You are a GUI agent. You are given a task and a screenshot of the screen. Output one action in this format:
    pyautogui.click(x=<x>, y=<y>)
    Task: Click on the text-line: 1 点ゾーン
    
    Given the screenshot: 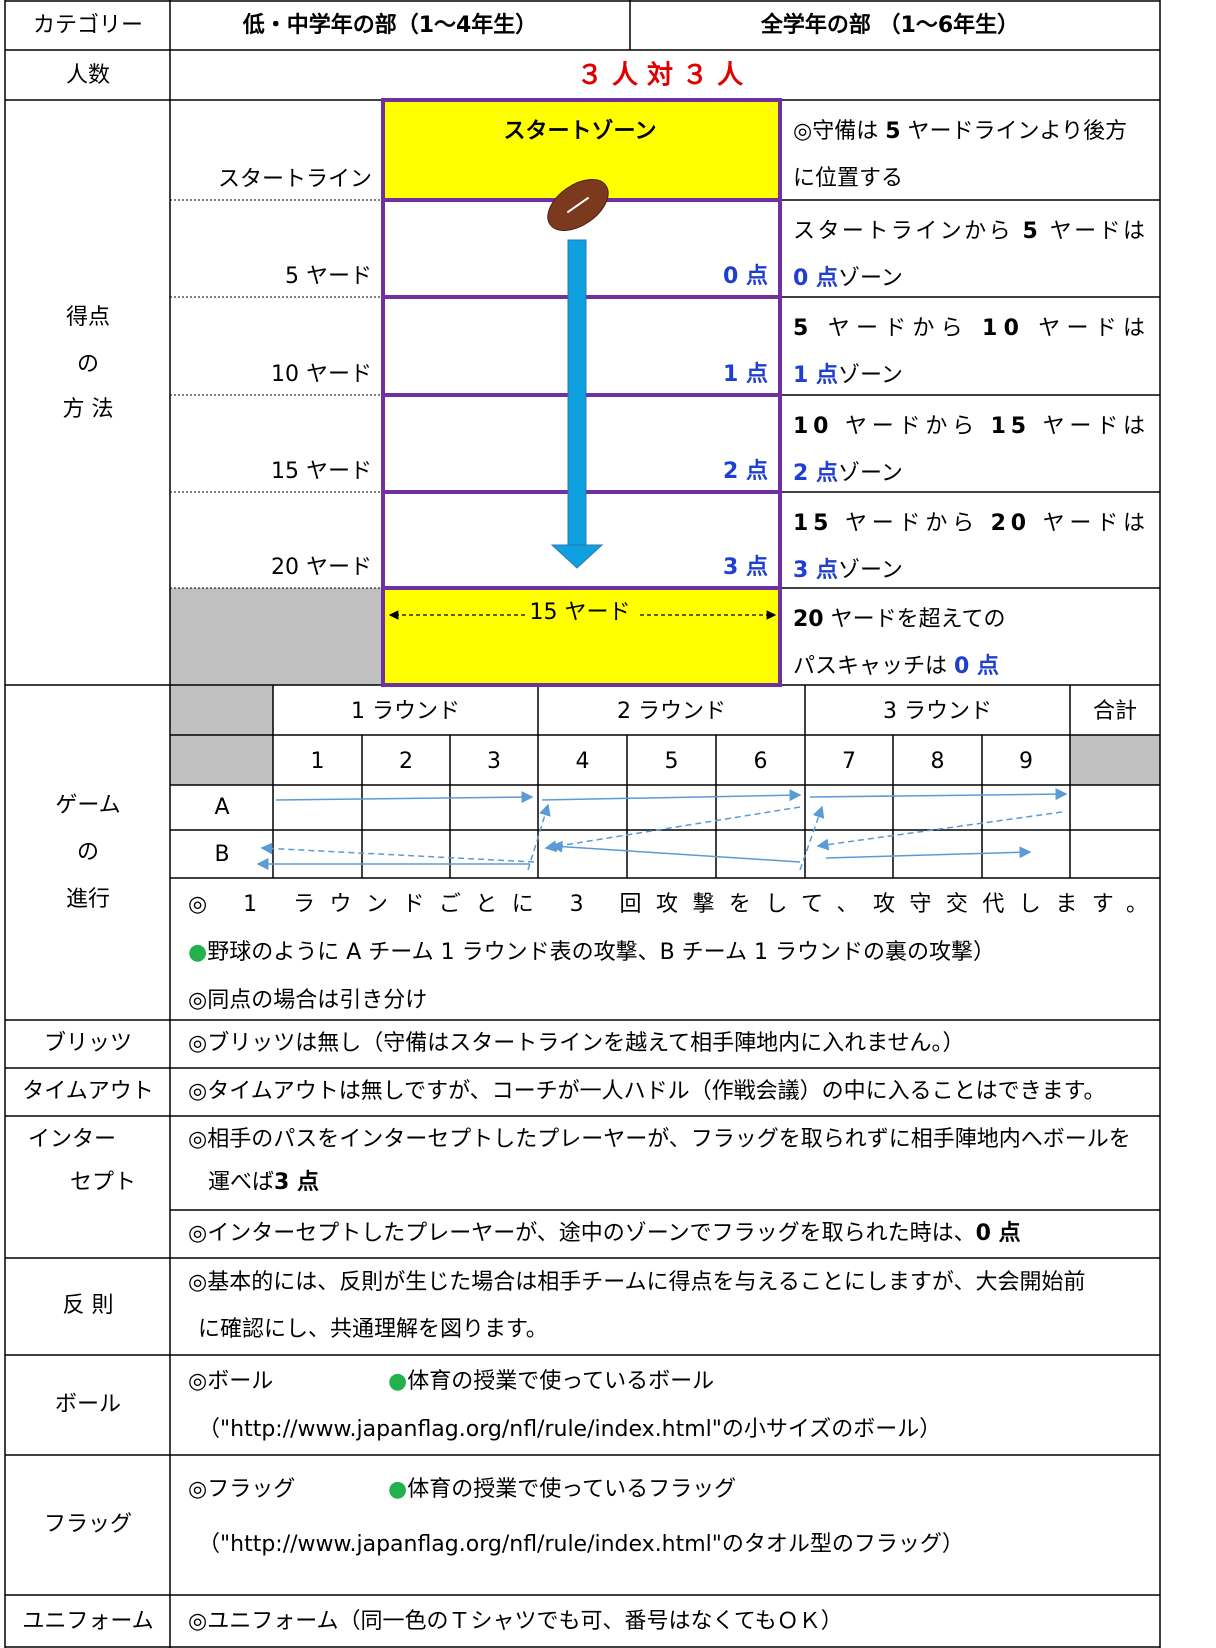 What is the action you would take?
    pyautogui.click(x=848, y=375)
    